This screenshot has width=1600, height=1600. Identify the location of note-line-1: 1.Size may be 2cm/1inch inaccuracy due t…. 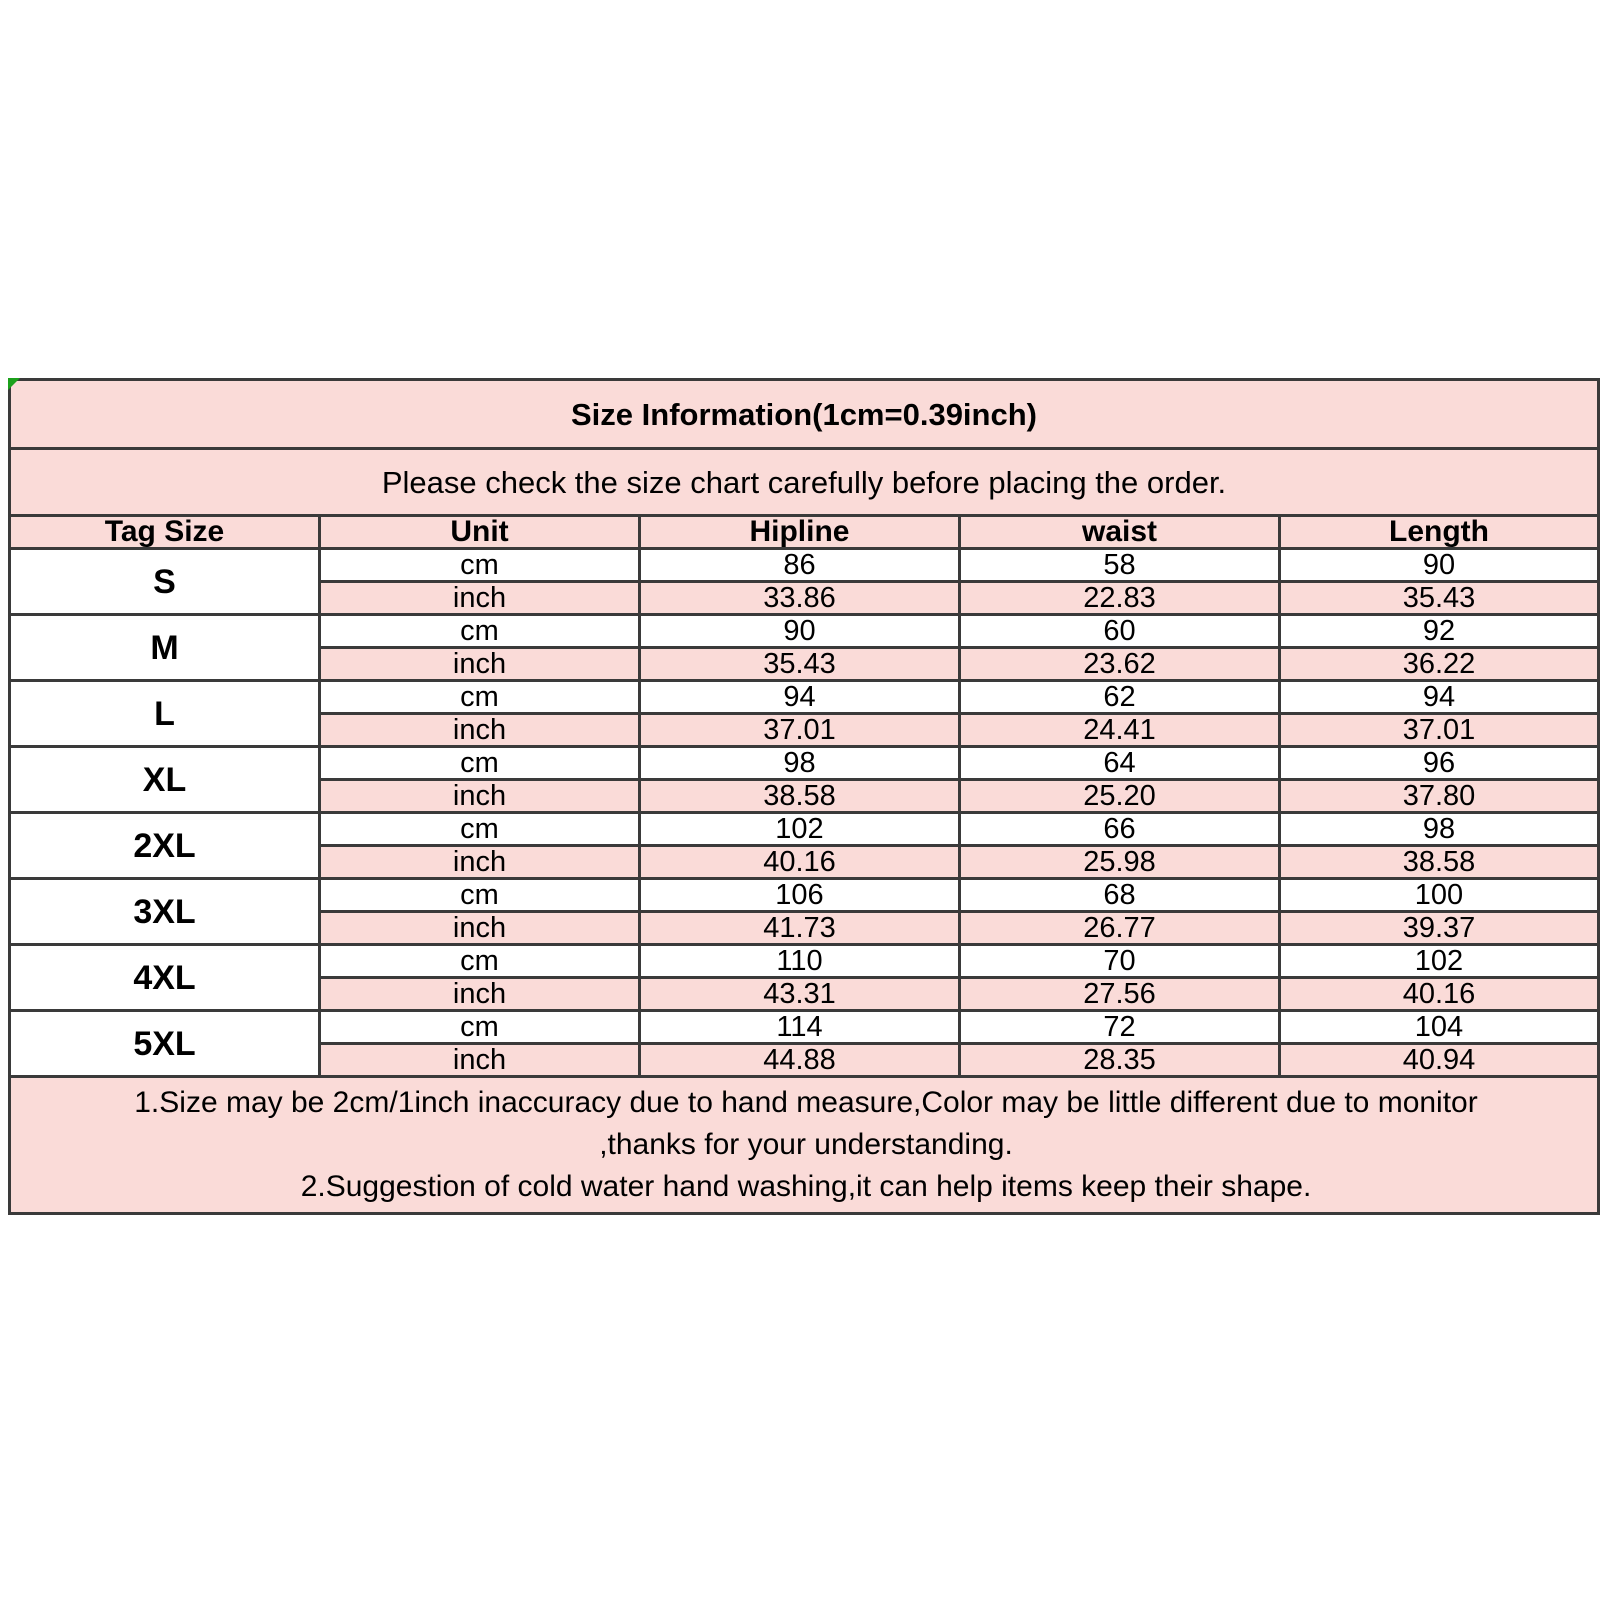
(806, 1102).